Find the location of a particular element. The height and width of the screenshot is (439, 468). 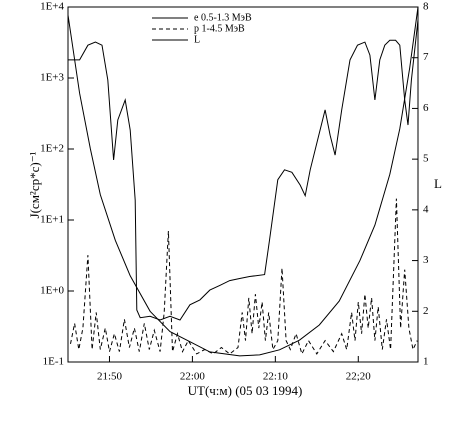

x-axis-label: UT(ч:м) (05 03 1994) is located at coordinates (245, 390).